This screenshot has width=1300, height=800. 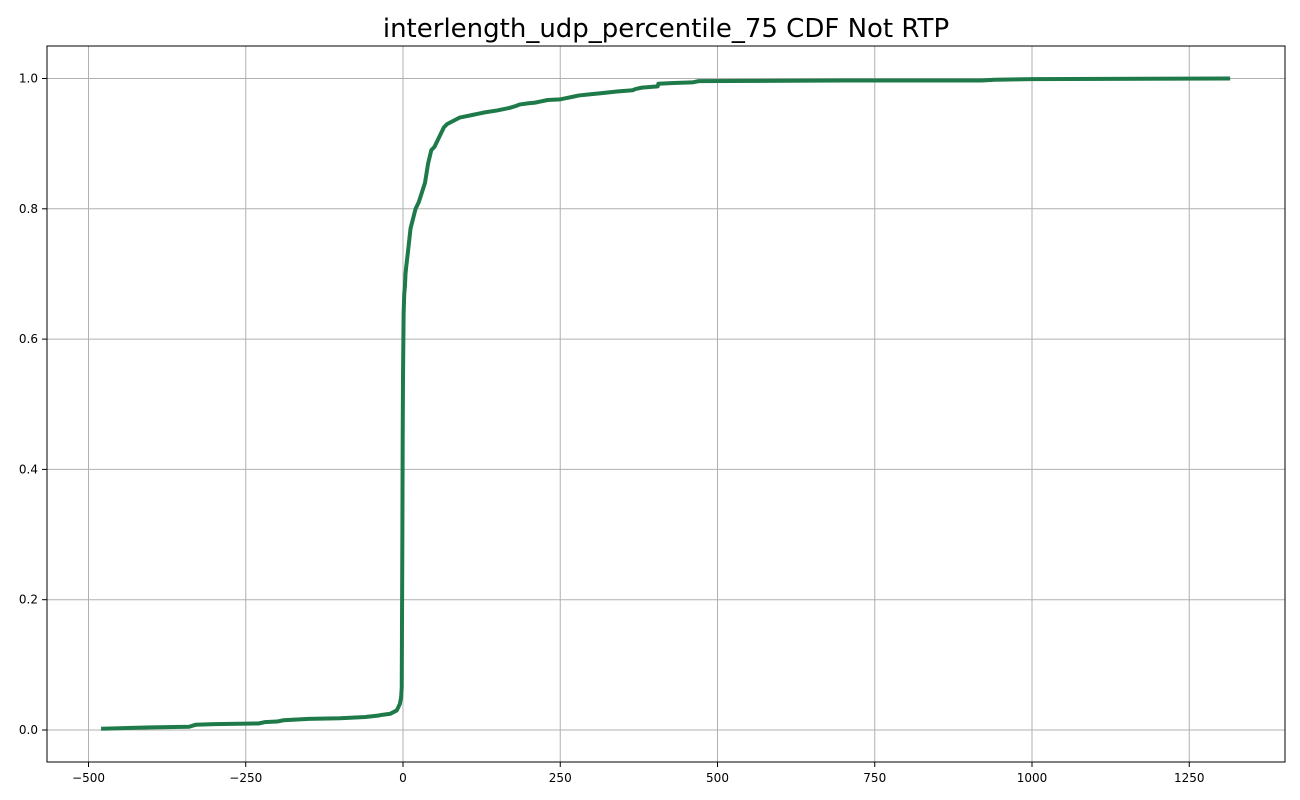 I want to click on x-tick-label: 250, so click(x=560, y=778).